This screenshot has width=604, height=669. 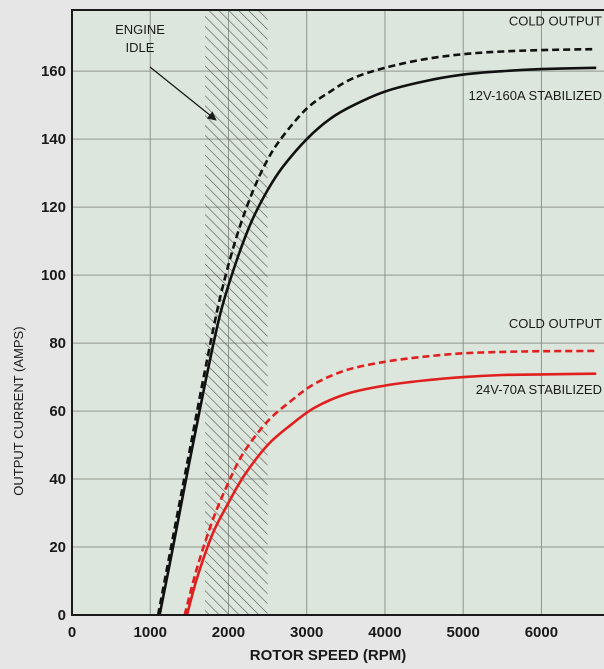 What do you see at coordinates (140, 29) in the screenshot?
I see `engine-idle-label-line1: ENGINE` at bounding box center [140, 29].